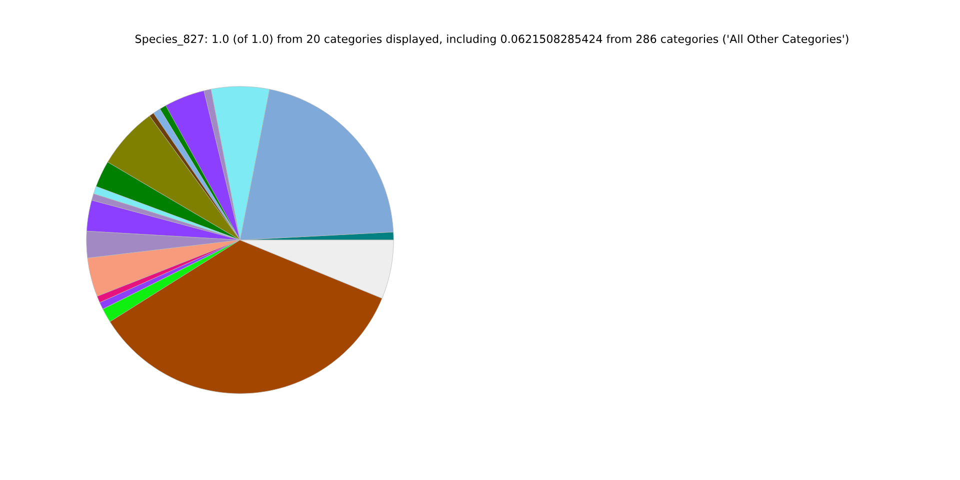 This screenshot has width=960, height=480. Describe the element at coordinates (491, 40) in the screenshot. I see `text: Species_827: 1.0 (of 1.0) from 20 categories displayed, including 0.0621508285424 from 286 categories ('All Other Categories')` at that location.